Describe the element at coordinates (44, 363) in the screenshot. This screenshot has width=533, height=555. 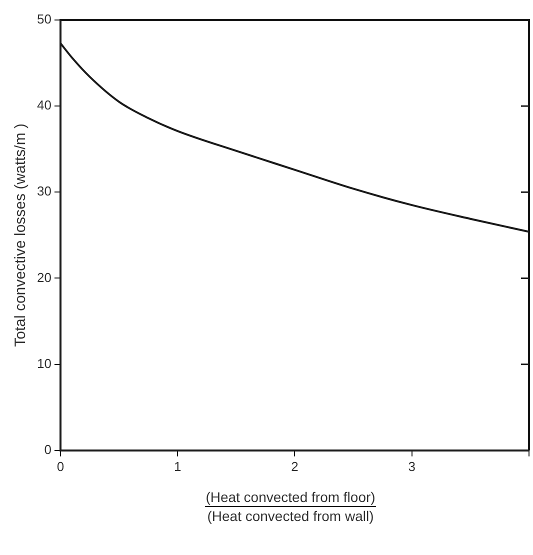
I see `y-tick-label: 10` at that location.